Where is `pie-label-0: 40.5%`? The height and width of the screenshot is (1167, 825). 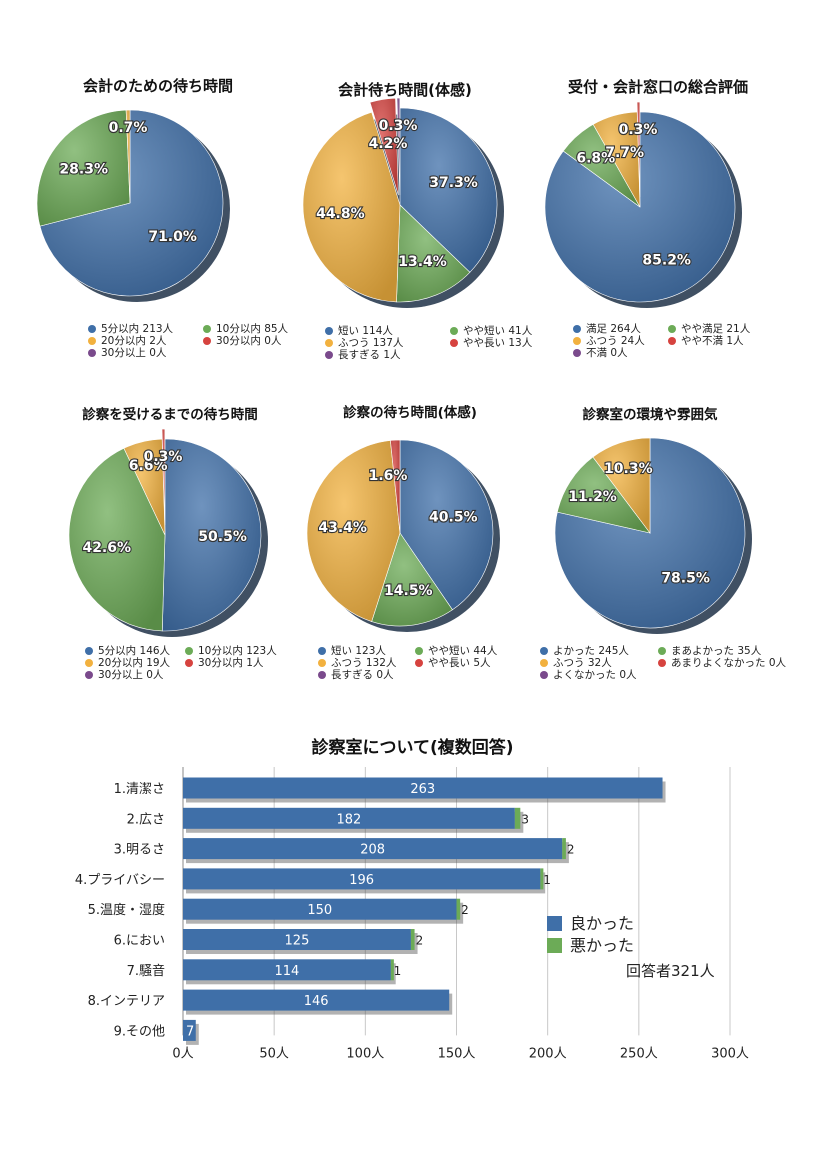 pie-label-0: 40.5% is located at coordinates (453, 518).